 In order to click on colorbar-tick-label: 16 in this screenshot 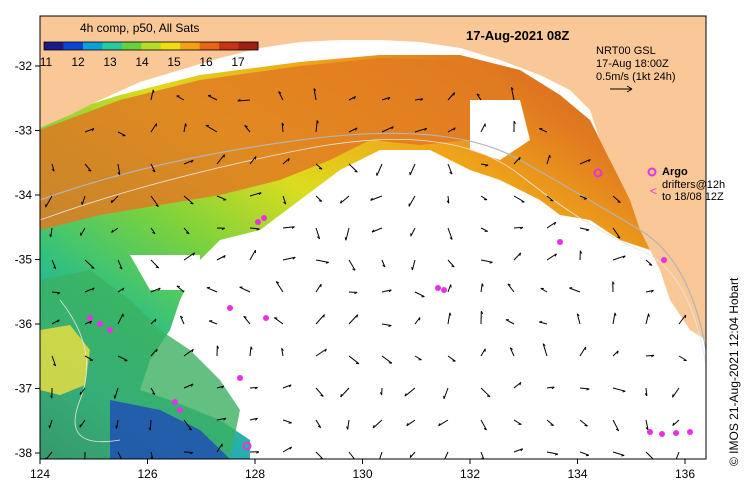, I will do `click(206, 62)`.